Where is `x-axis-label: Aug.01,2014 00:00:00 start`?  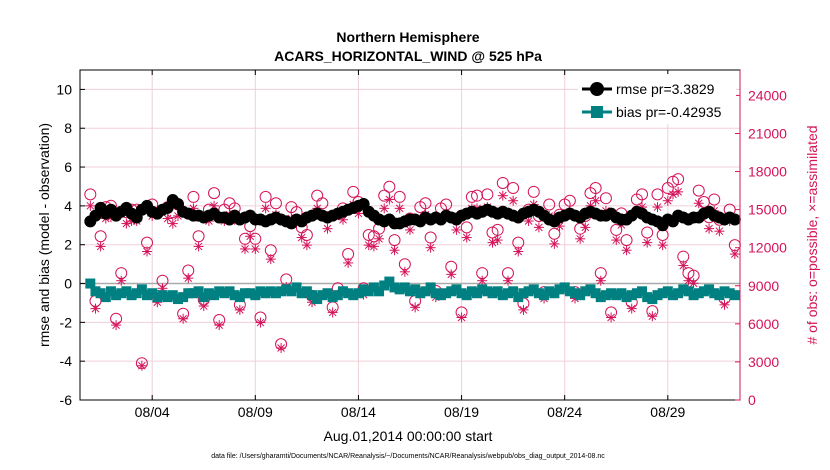 x-axis-label: Aug.01,2014 00:00:00 start is located at coordinates (408, 436).